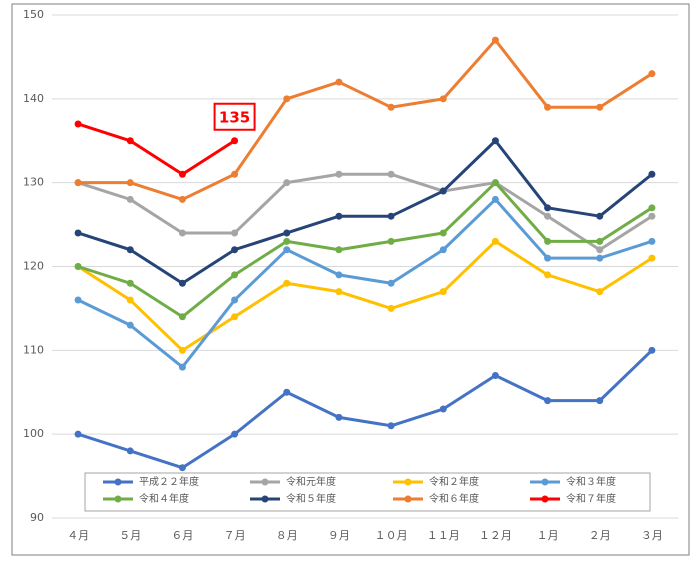  I want to click on x-tick-label: １２月, so click(495, 535).